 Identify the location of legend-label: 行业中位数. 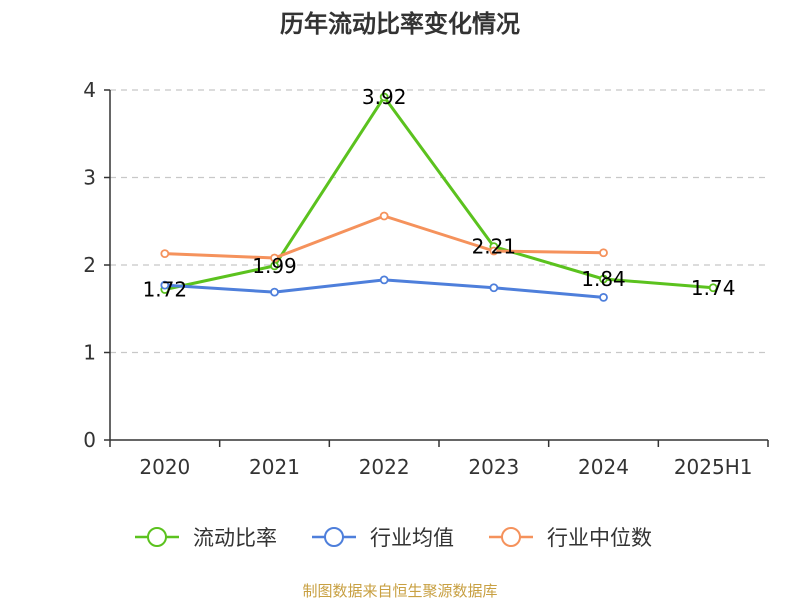
(599, 538).